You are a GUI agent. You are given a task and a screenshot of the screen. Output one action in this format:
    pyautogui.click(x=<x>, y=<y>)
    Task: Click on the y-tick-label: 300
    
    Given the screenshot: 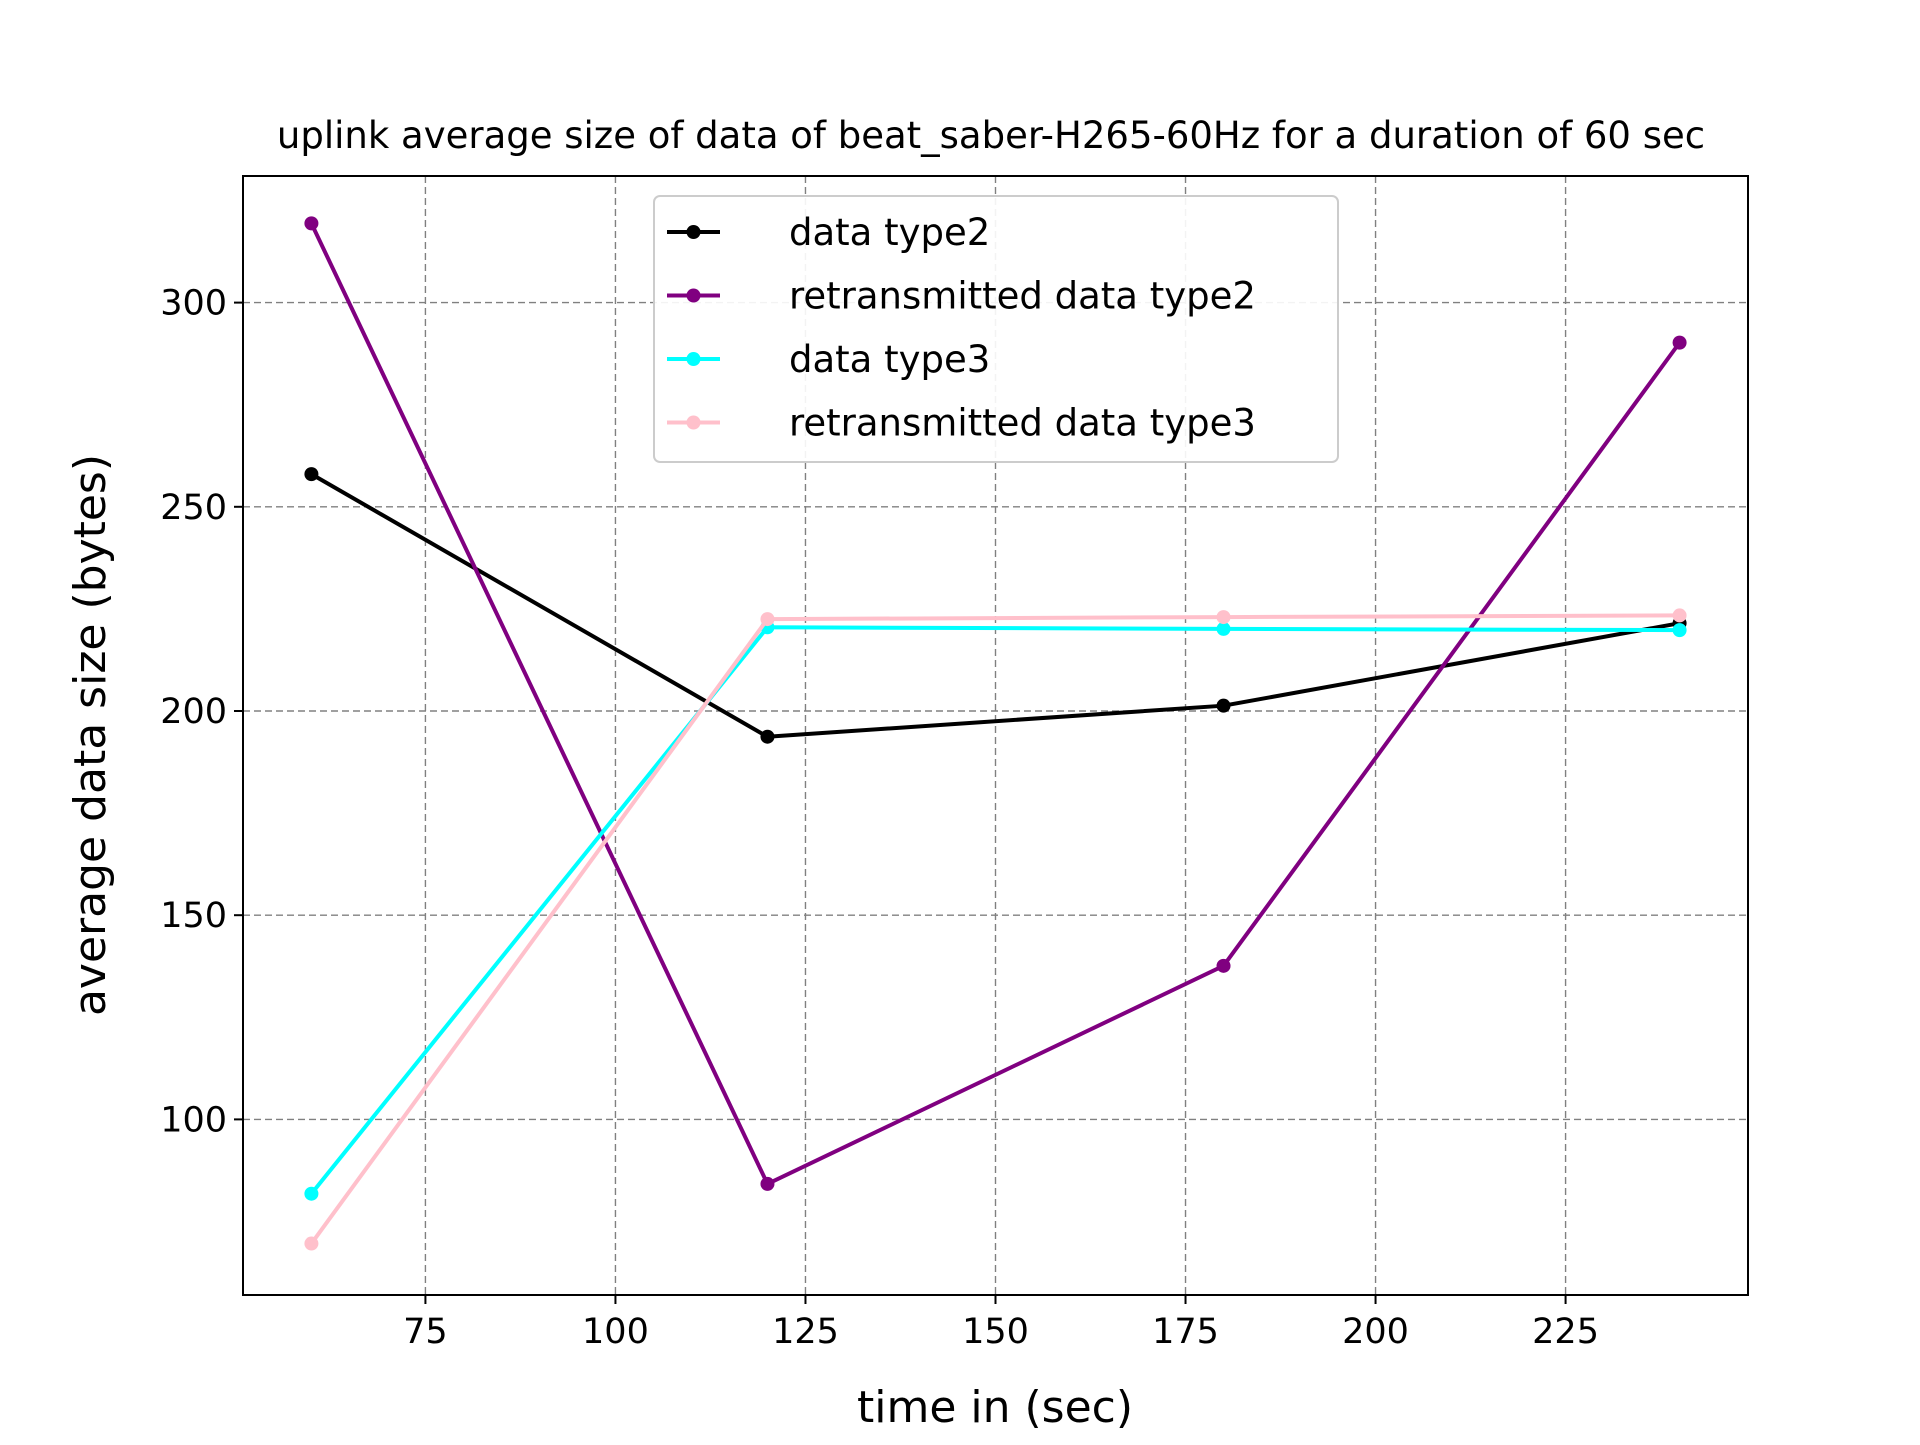 What is the action you would take?
    pyautogui.click(x=193, y=304)
    